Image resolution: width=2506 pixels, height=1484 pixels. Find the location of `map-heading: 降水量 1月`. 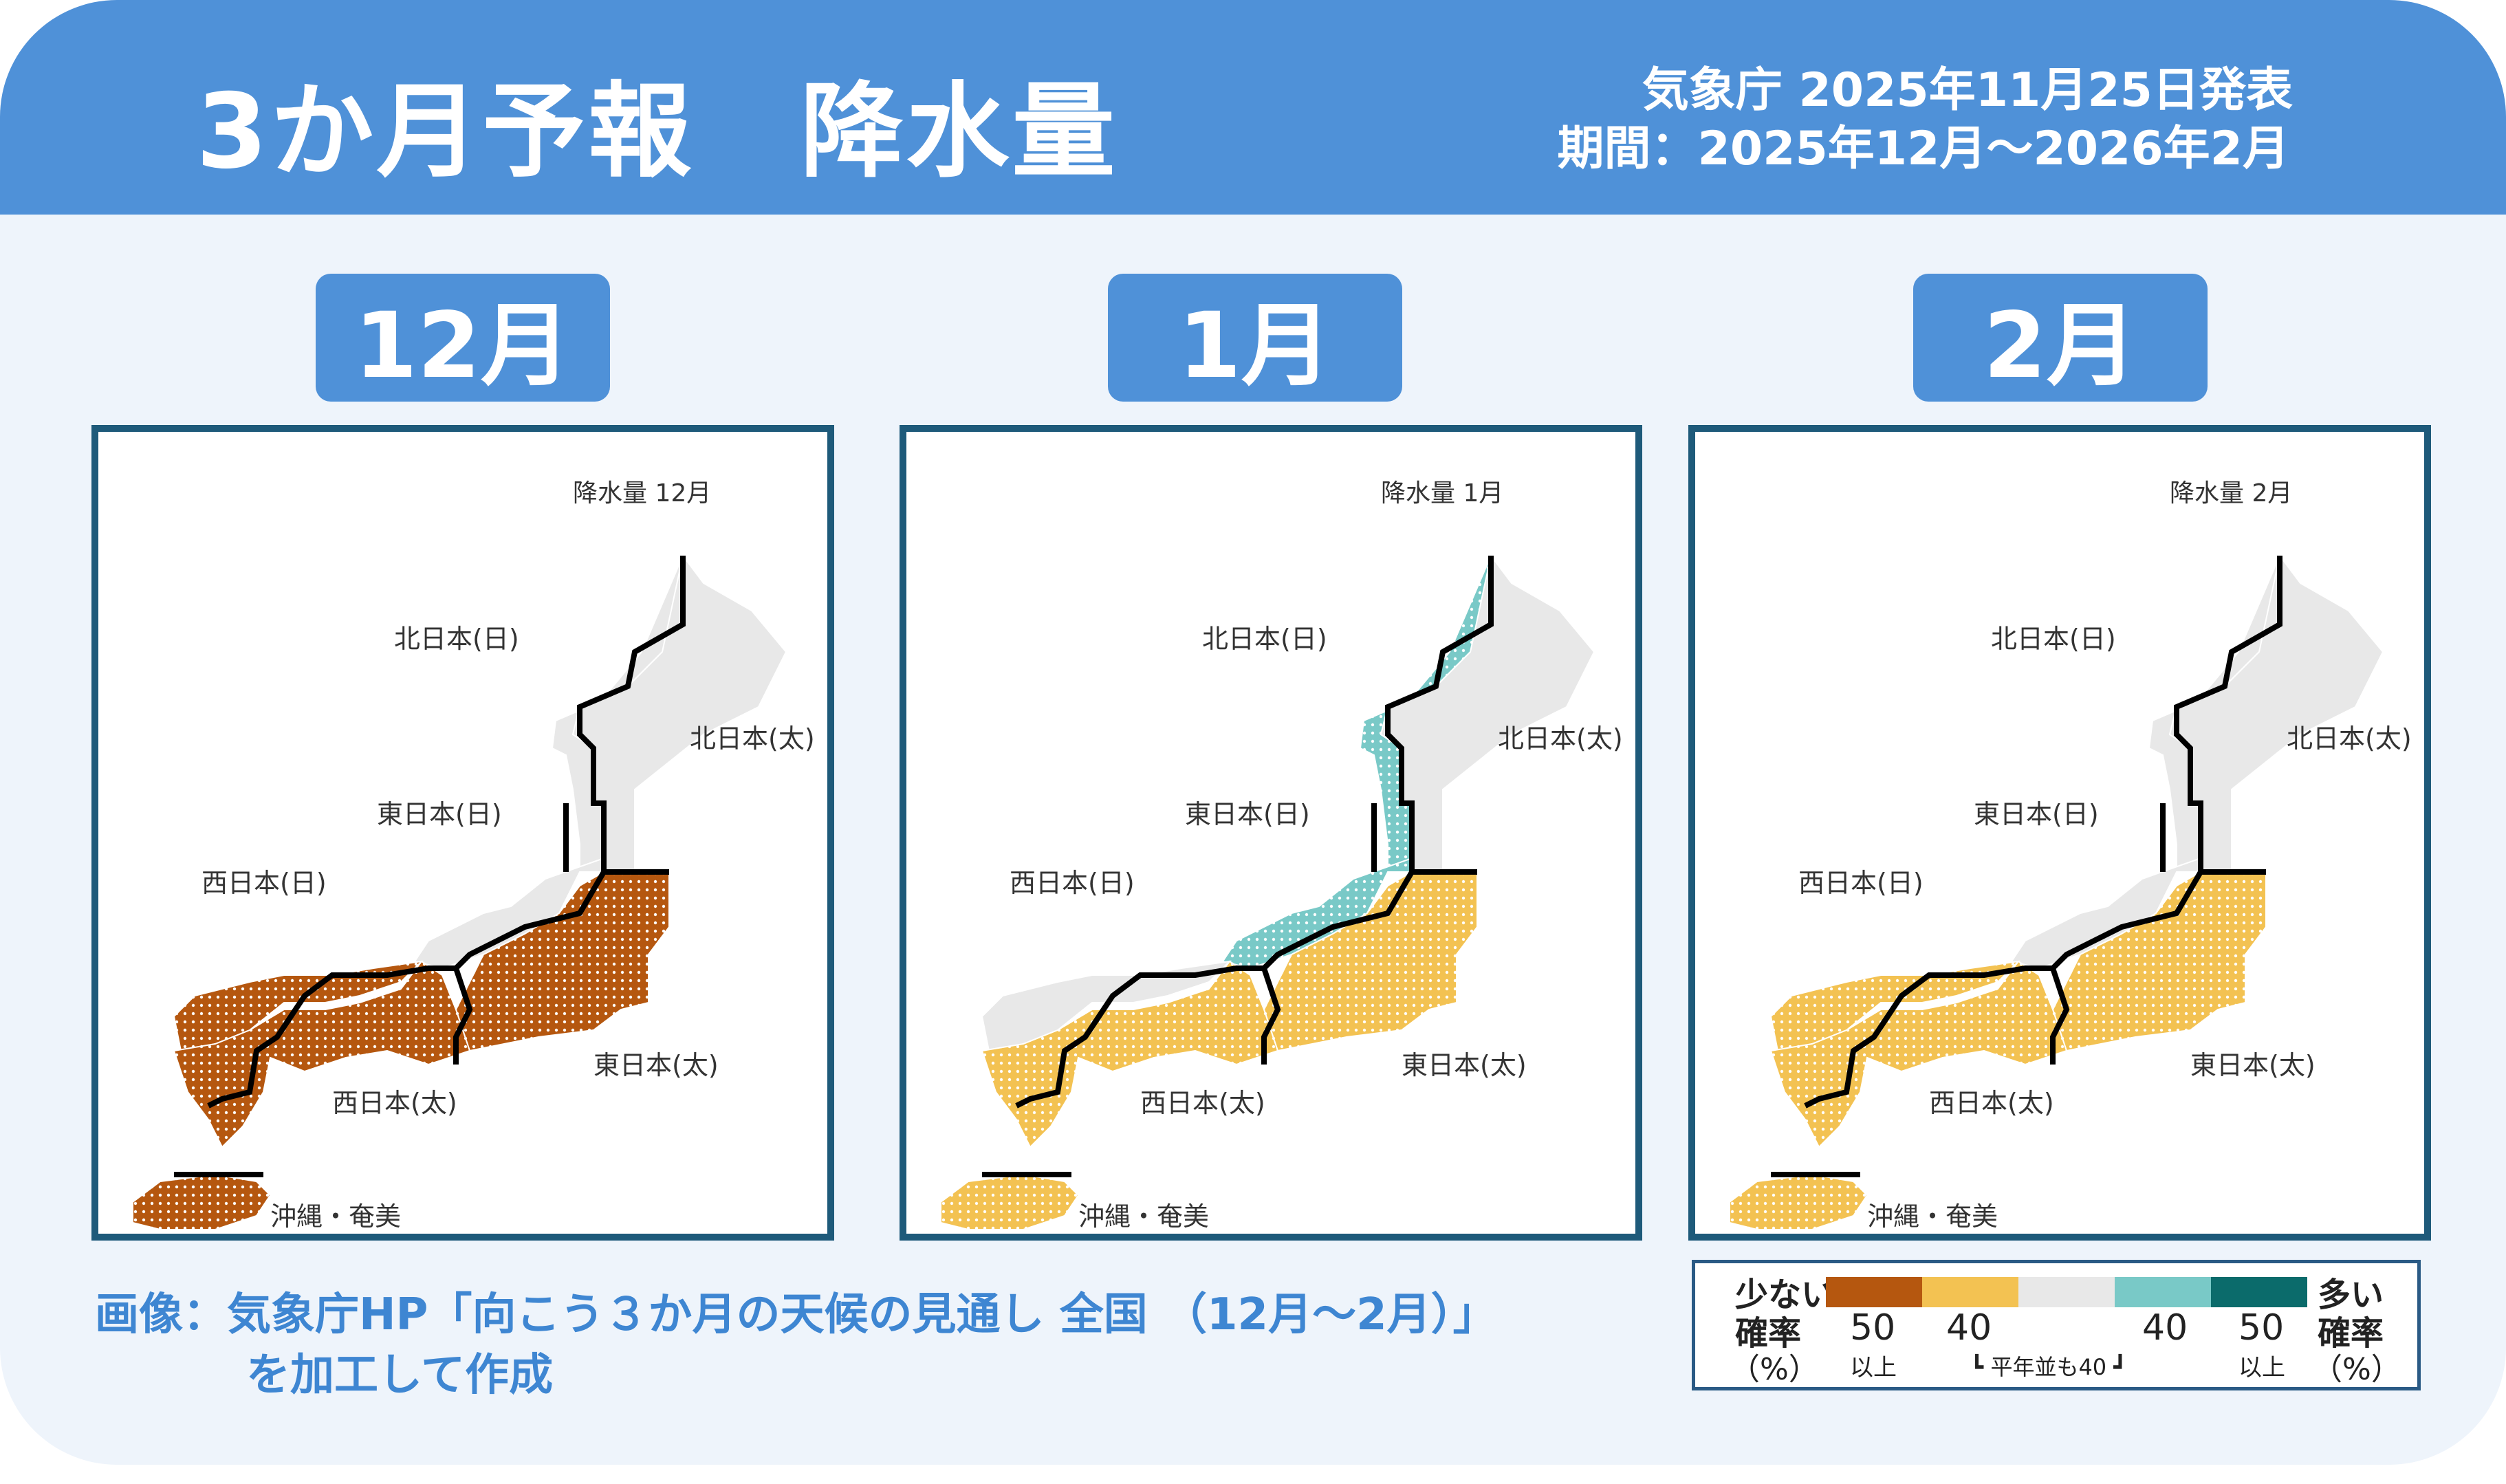

map-heading: 降水量 1月 is located at coordinates (1442, 493).